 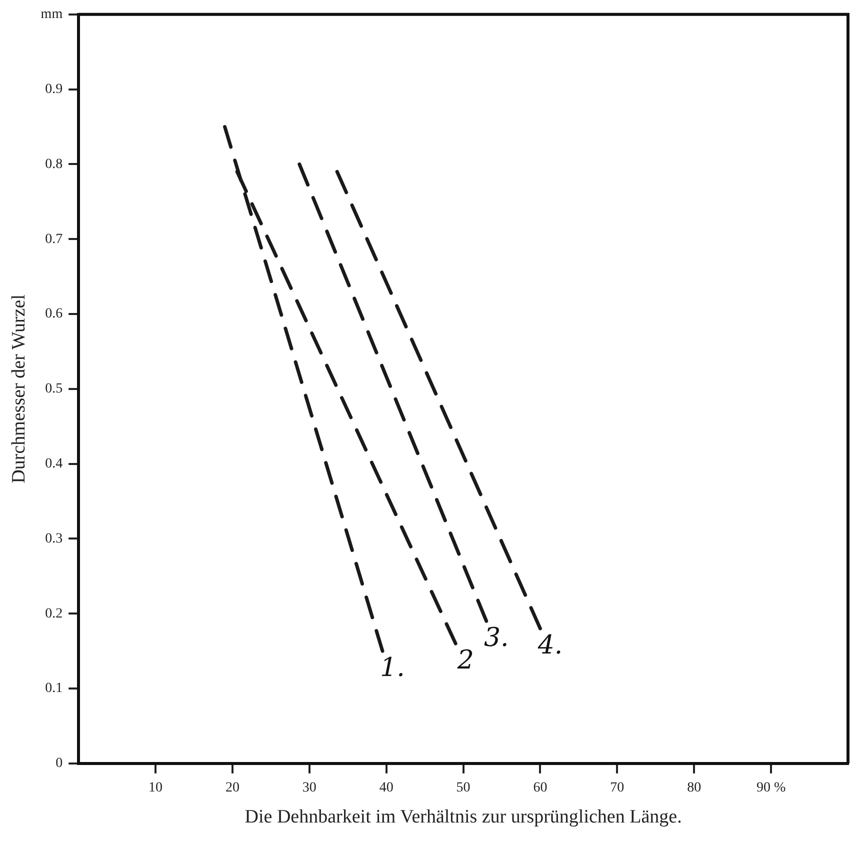 I want to click on y-tick-label: 0.7, so click(x=54, y=239).